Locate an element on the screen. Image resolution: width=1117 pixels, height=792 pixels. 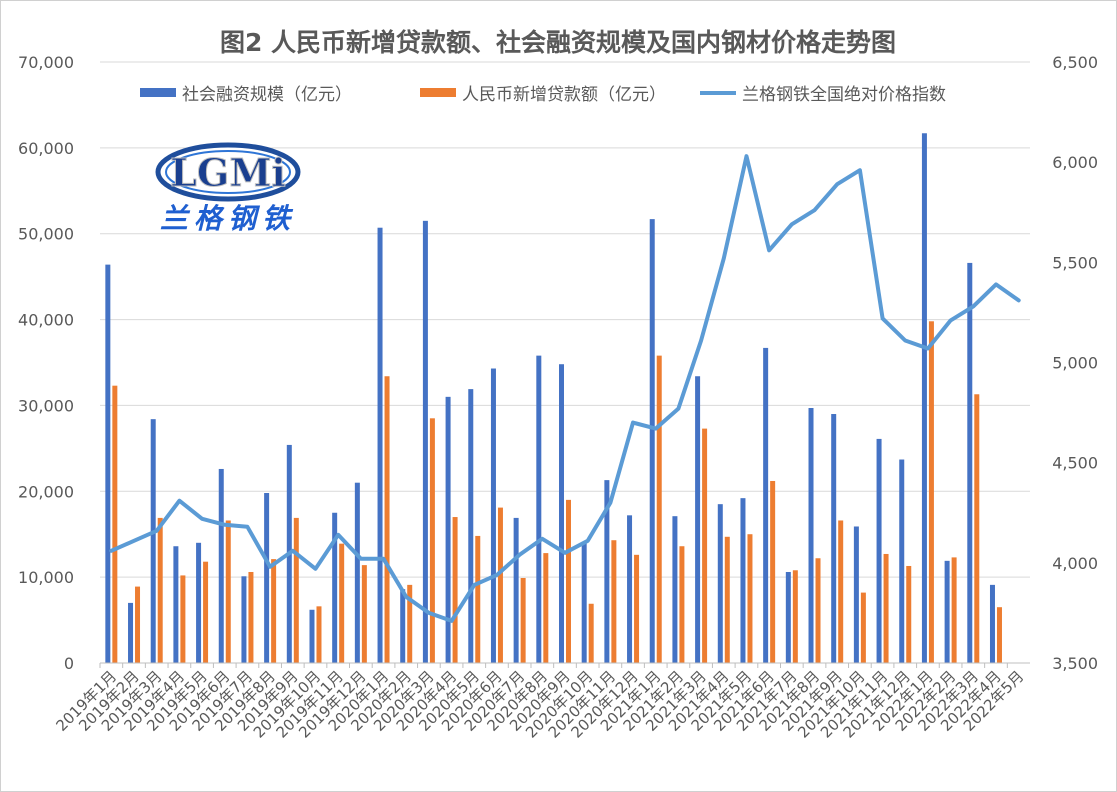
chart-title: 图2 人民币新增贷款额、社会融资规模及国内钢材价格走势图 is located at coordinates (558, 42).